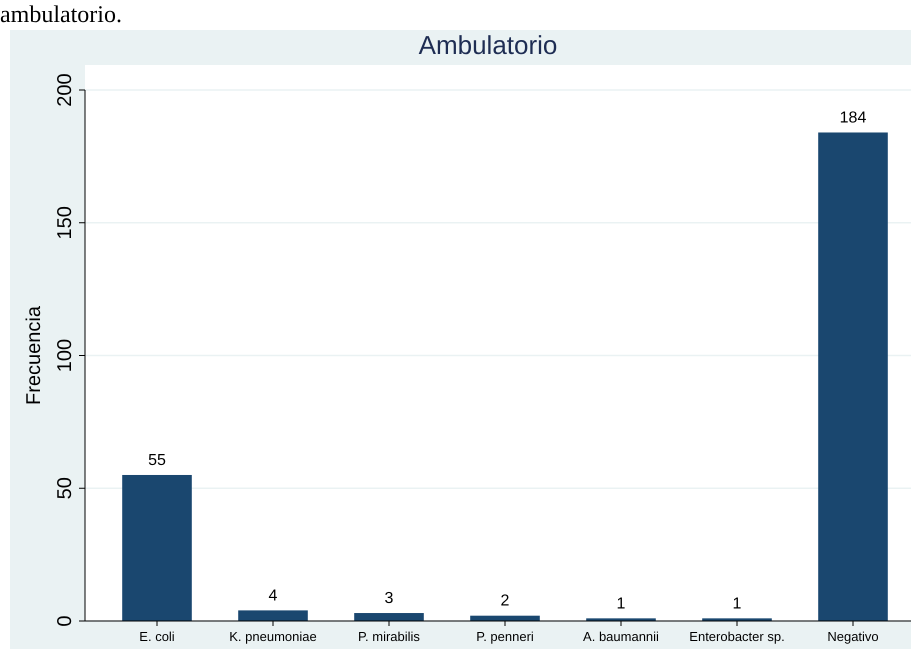 Image resolution: width=911 pixels, height=649 pixels. Describe the element at coordinates (65, 355) in the screenshot. I see `y-tick-label: 100` at that location.